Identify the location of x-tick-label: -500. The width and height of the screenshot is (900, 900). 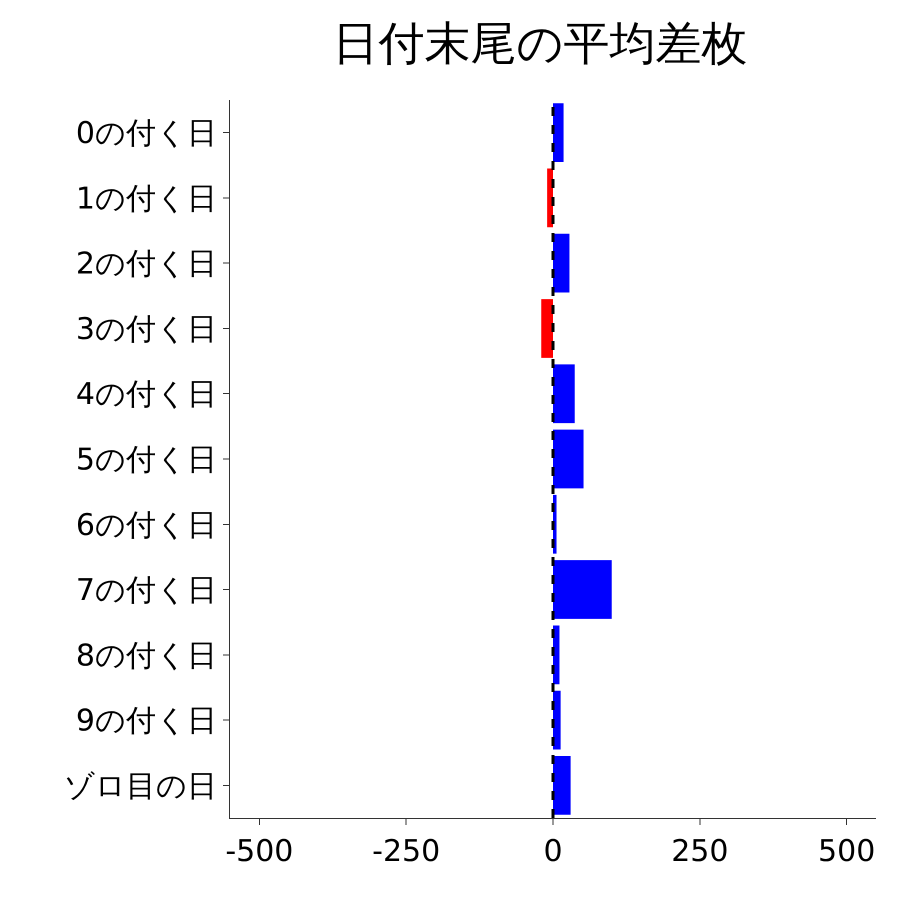
(259, 851).